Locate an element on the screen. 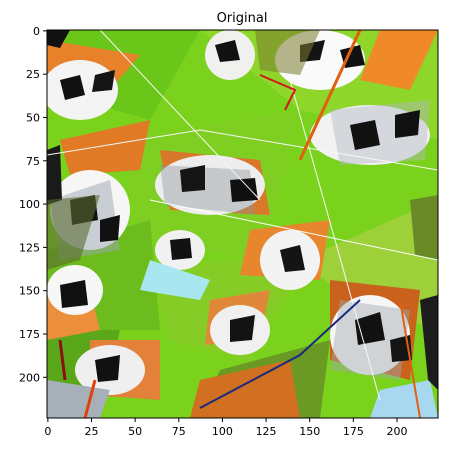  y-axis: 0 25 50 75 100 125 150 175 200 is located at coordinates (33, 204).